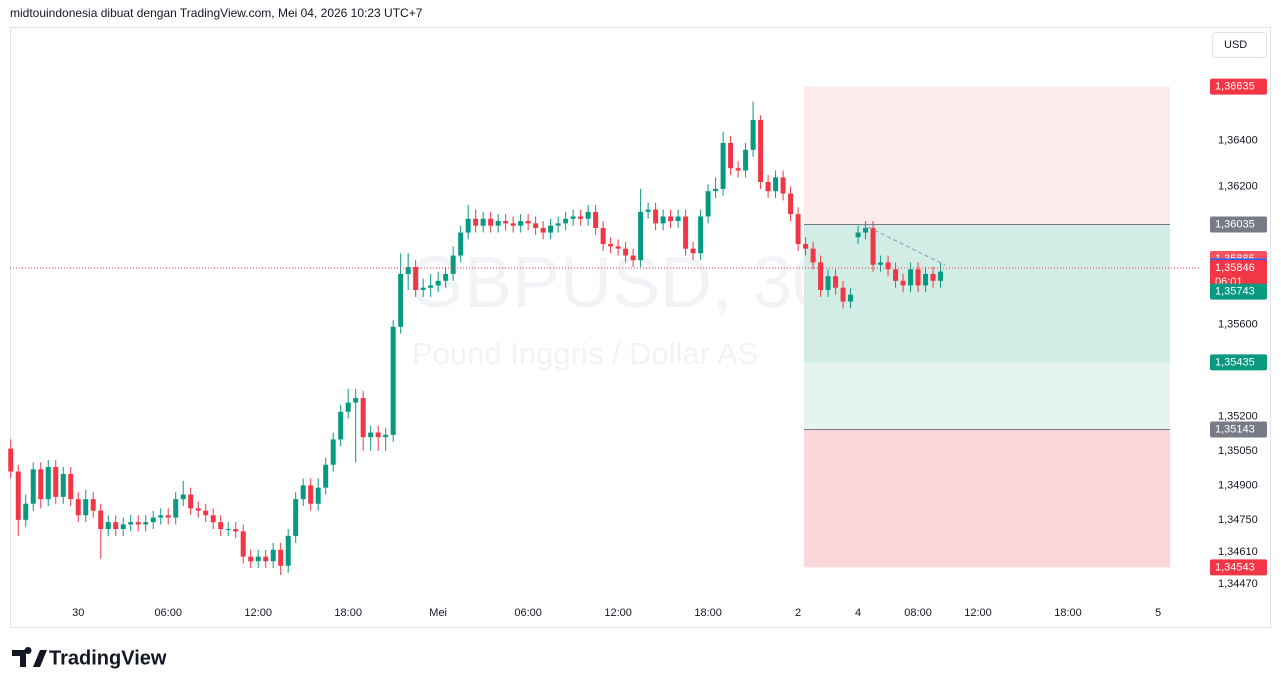 The image size is (1281, 688). What do you see at coordinates (1238, 141) in the screenshot?
I see `y-tick-label: 1,36400` at bounding box center [1238, 141].